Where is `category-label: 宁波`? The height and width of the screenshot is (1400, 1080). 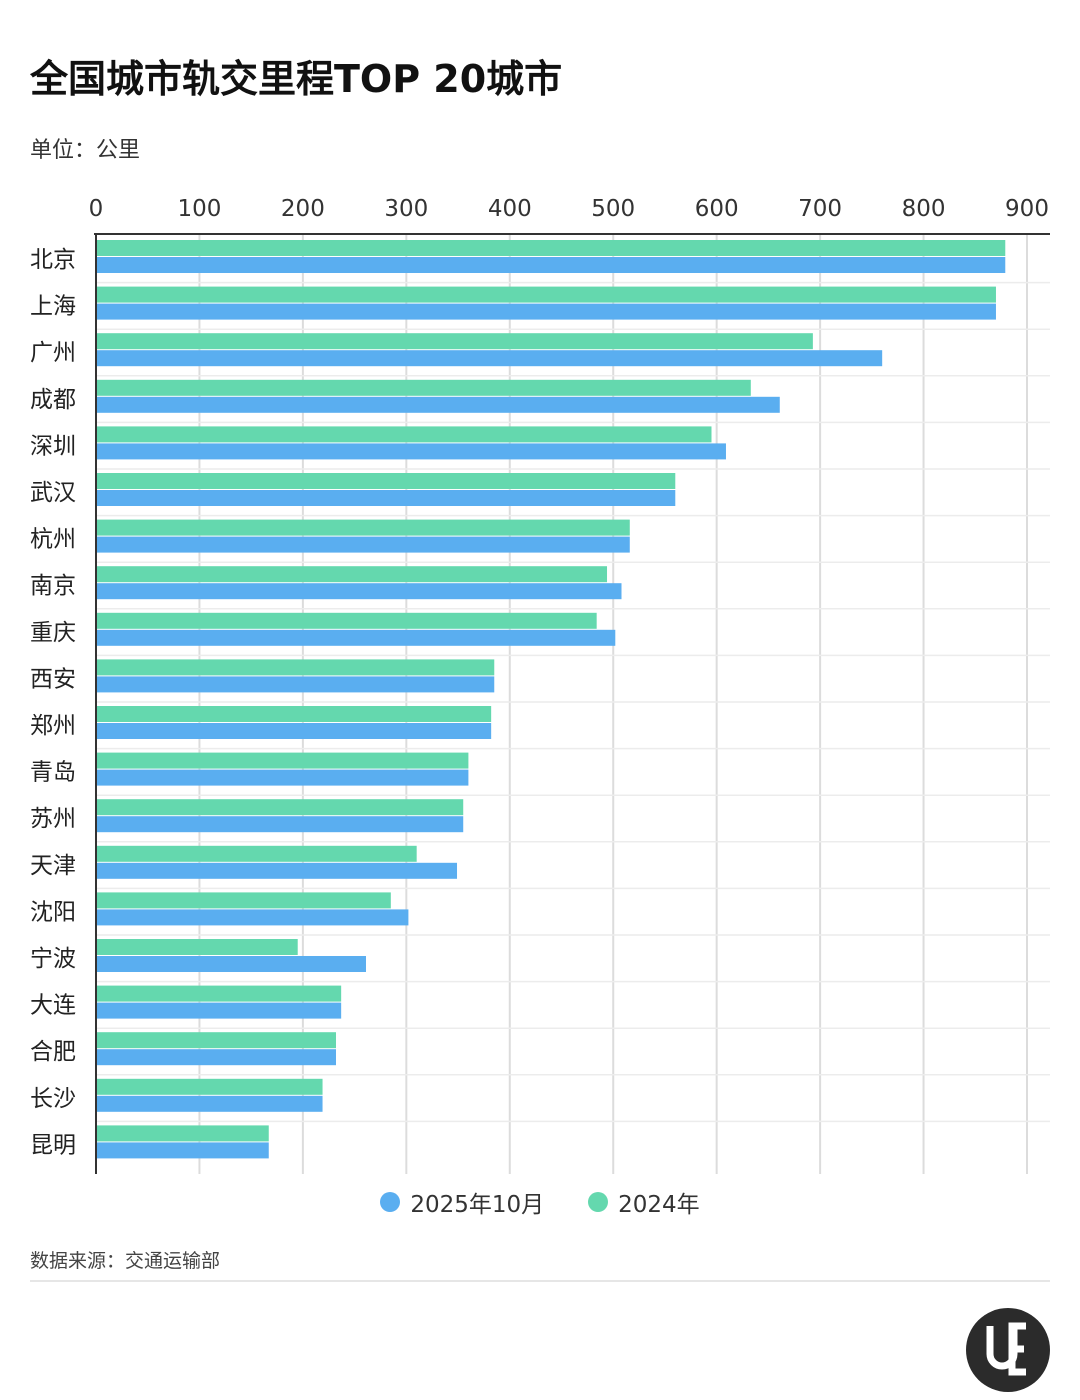
category-label: 宁波 is located at coordinates (53, 959).